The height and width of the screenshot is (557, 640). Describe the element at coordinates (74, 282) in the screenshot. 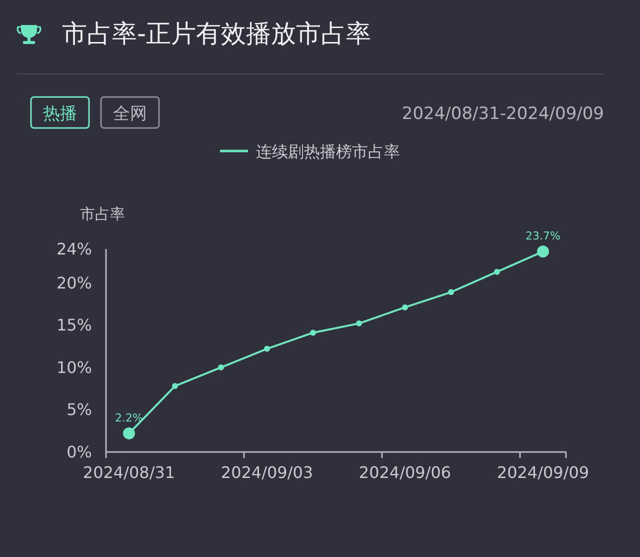

I see `y-tick-label: 20%` at that location.